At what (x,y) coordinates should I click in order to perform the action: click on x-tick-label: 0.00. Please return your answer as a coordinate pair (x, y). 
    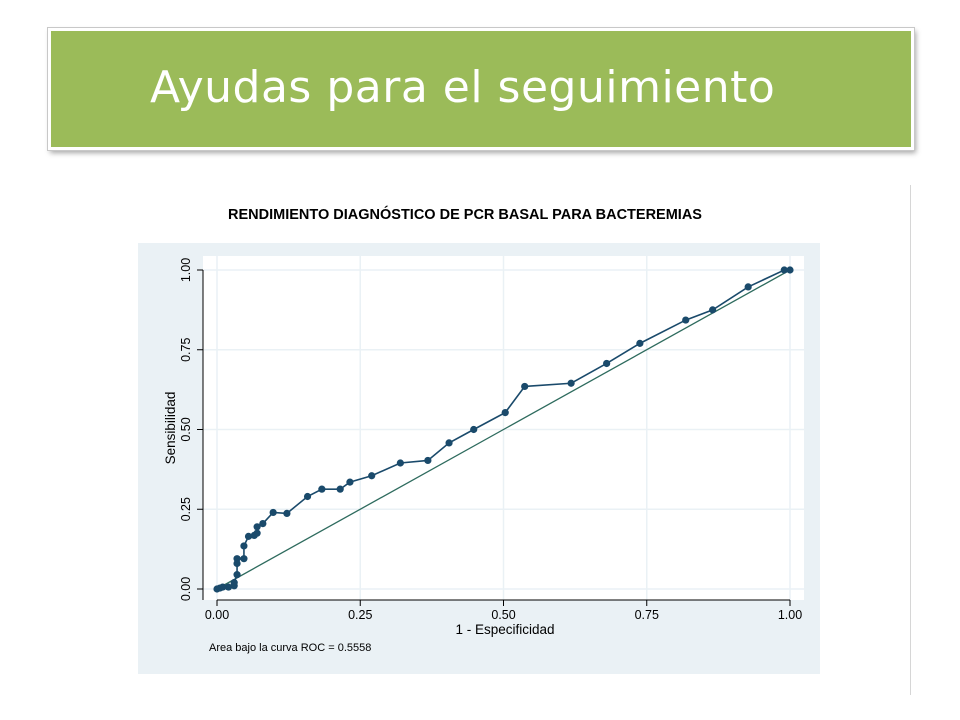
    Looking at the image, I should click on (217, 615).